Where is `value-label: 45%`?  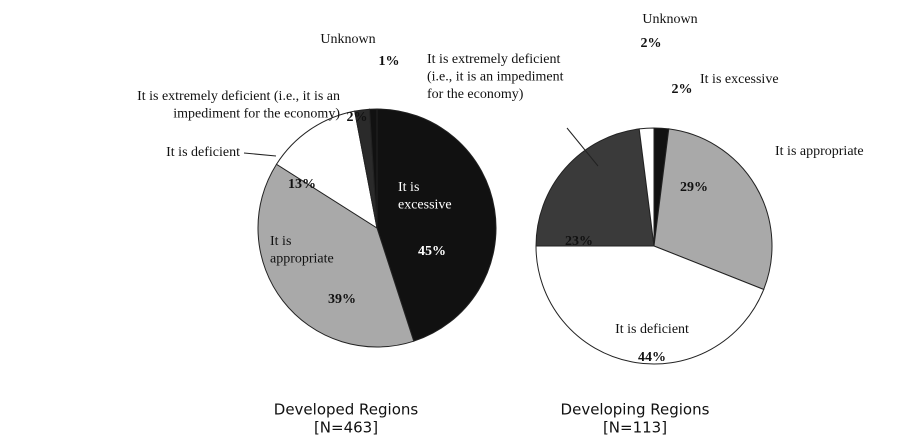
value-label: 45% is located at coordinates (432, 251).